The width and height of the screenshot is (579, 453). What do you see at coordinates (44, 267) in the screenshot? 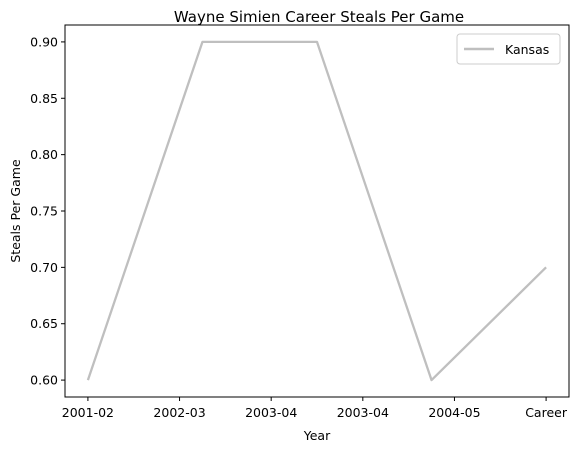
I see `y-tick-label: 0.70` at bounding box center [44, 267].